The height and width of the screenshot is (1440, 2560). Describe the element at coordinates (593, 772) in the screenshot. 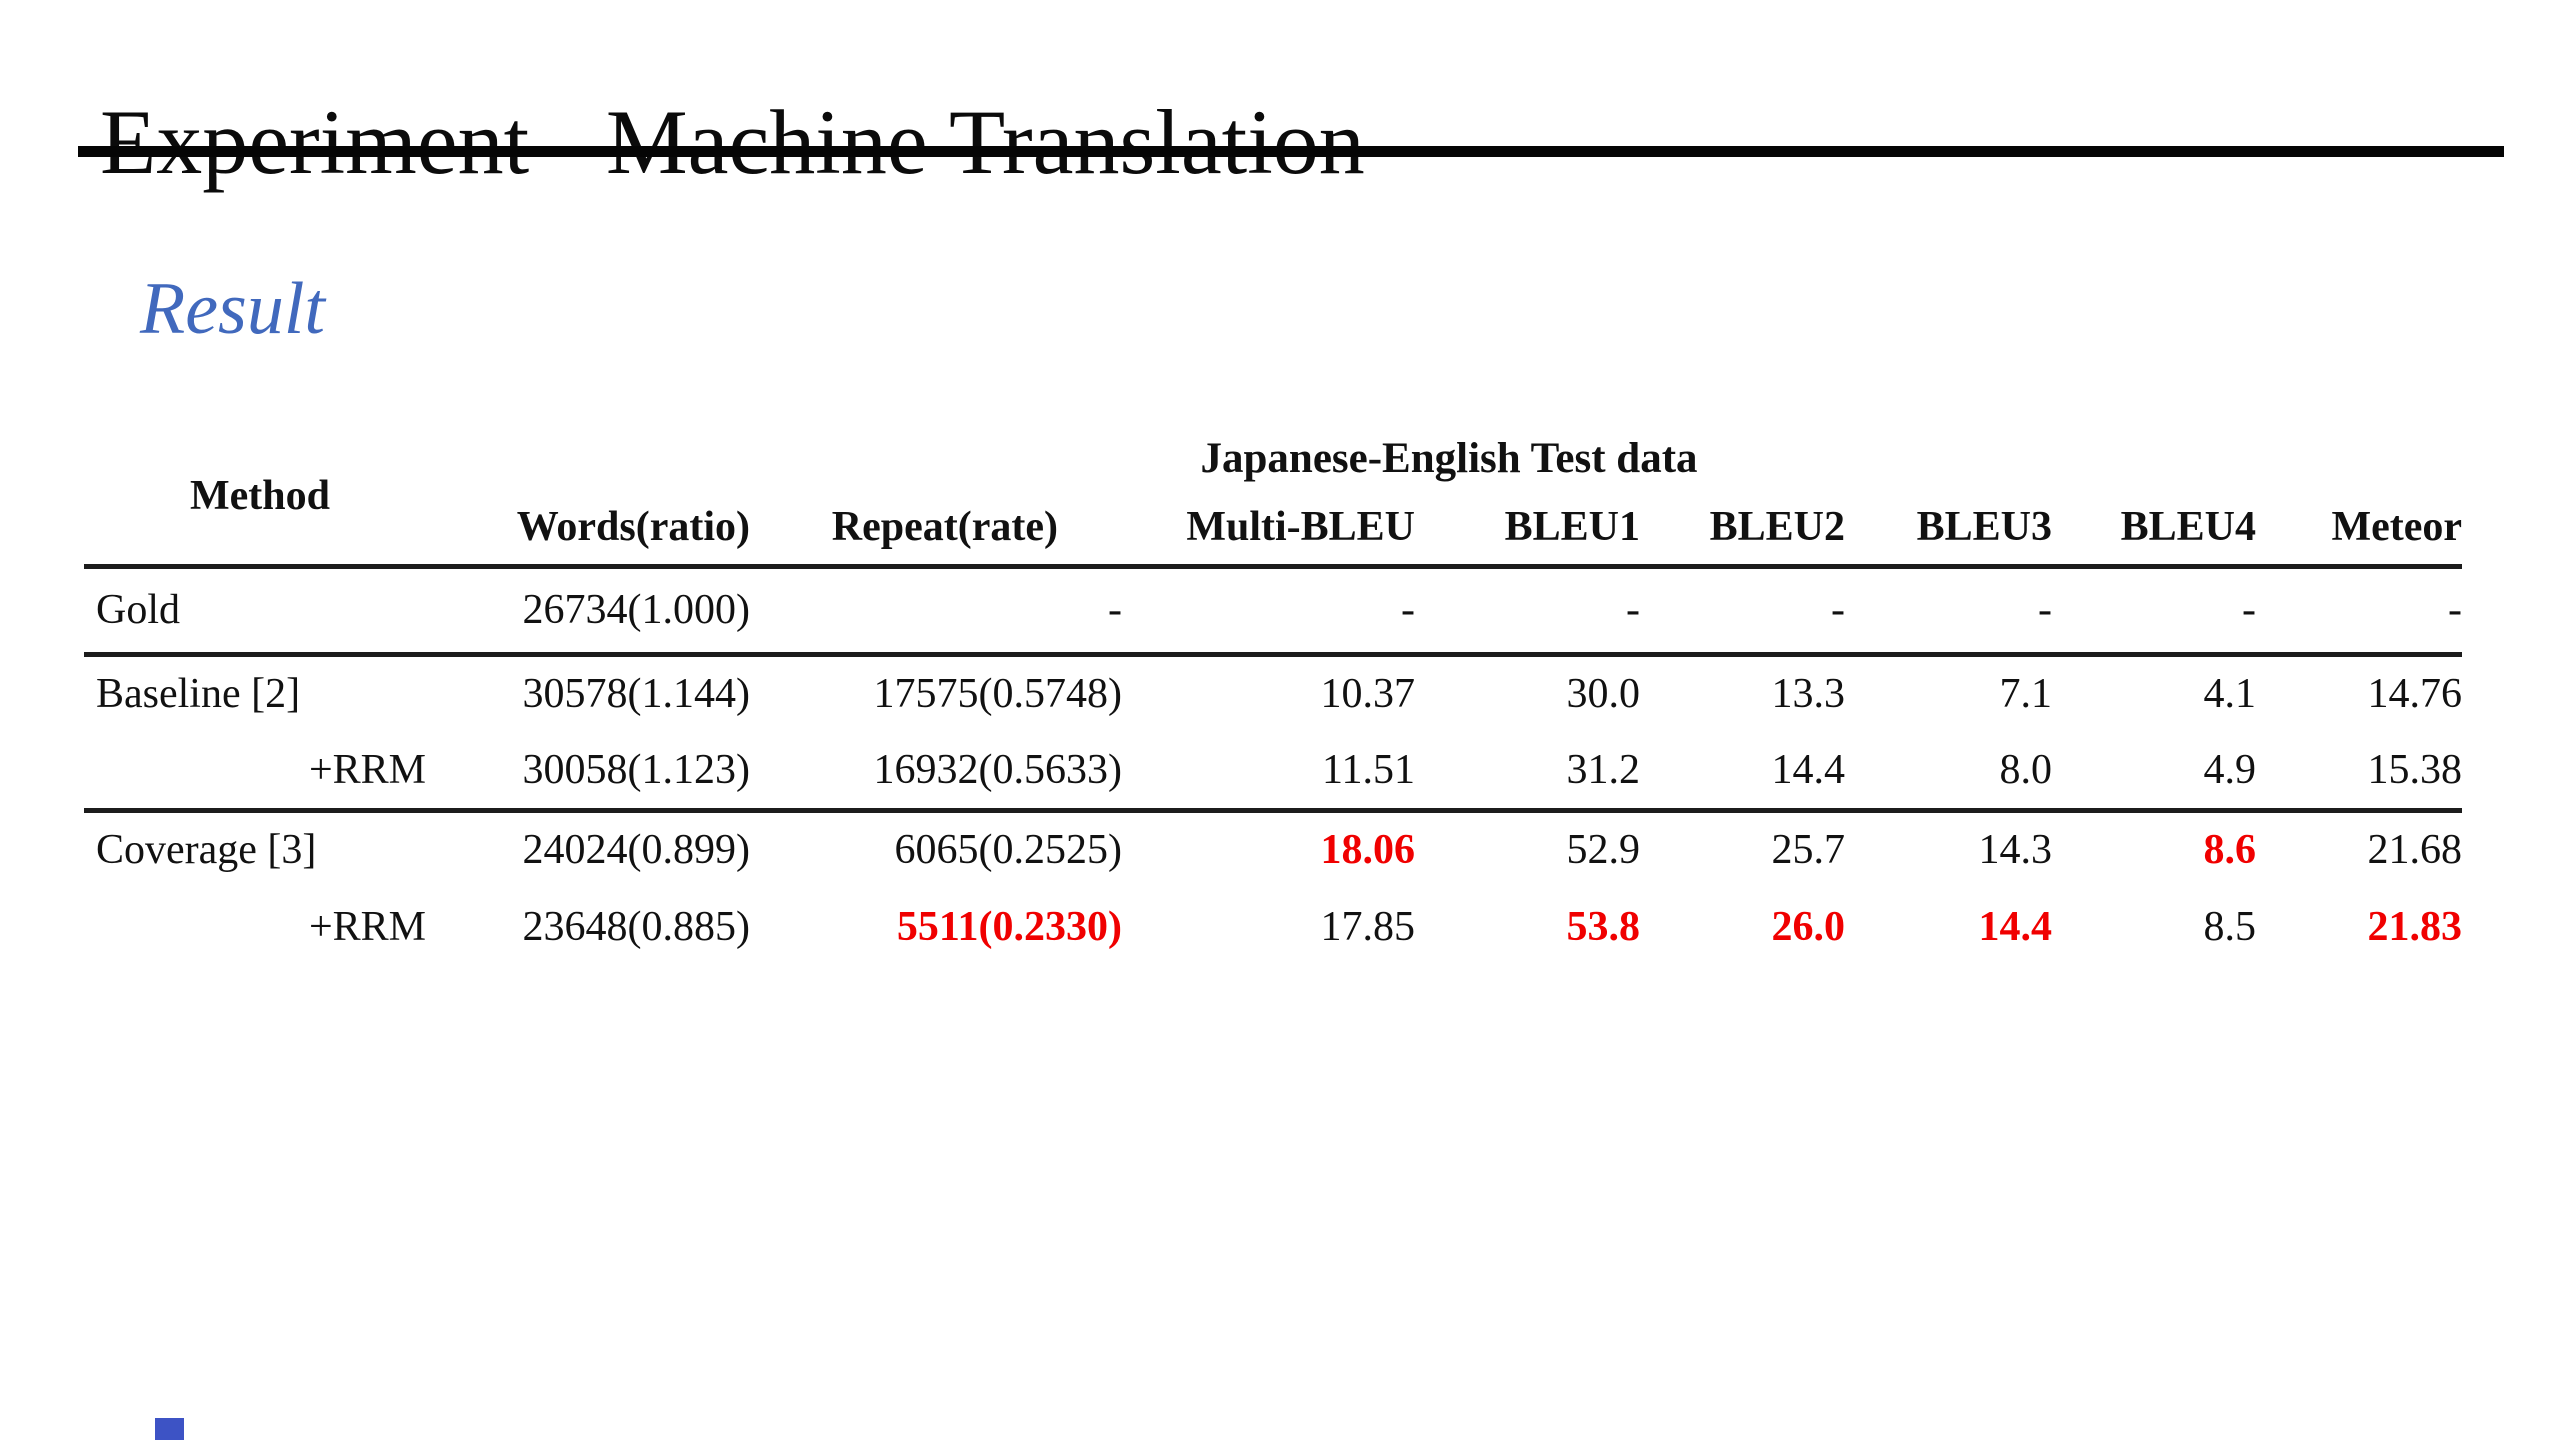

I see `table-cell: 30058(1.123)` at that location.